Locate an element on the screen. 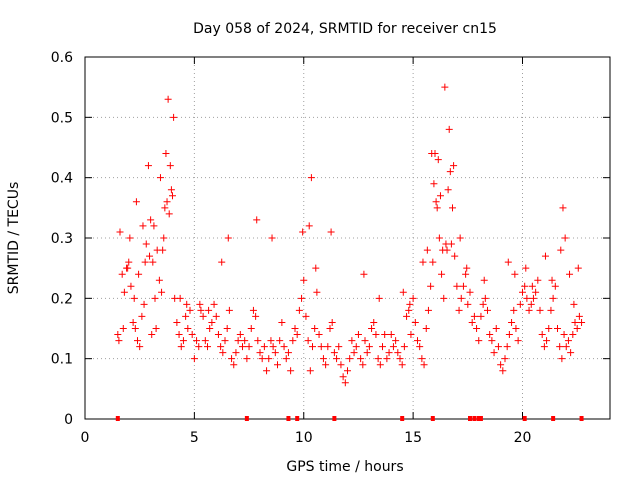  x-tick-label: 10 is located at coordinates (304, 438).